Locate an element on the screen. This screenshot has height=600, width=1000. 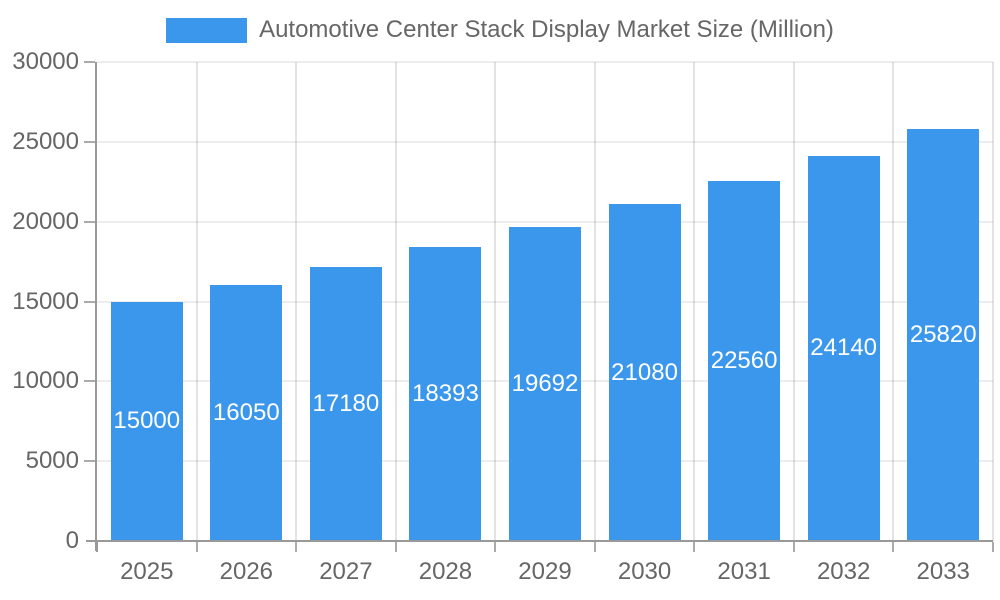
y-axis-label: 5000 is located at coordinates (52, 461).